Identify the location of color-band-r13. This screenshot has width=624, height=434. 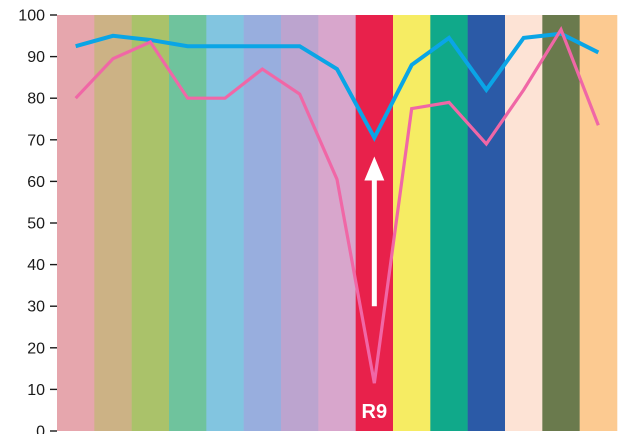
(524, 223).